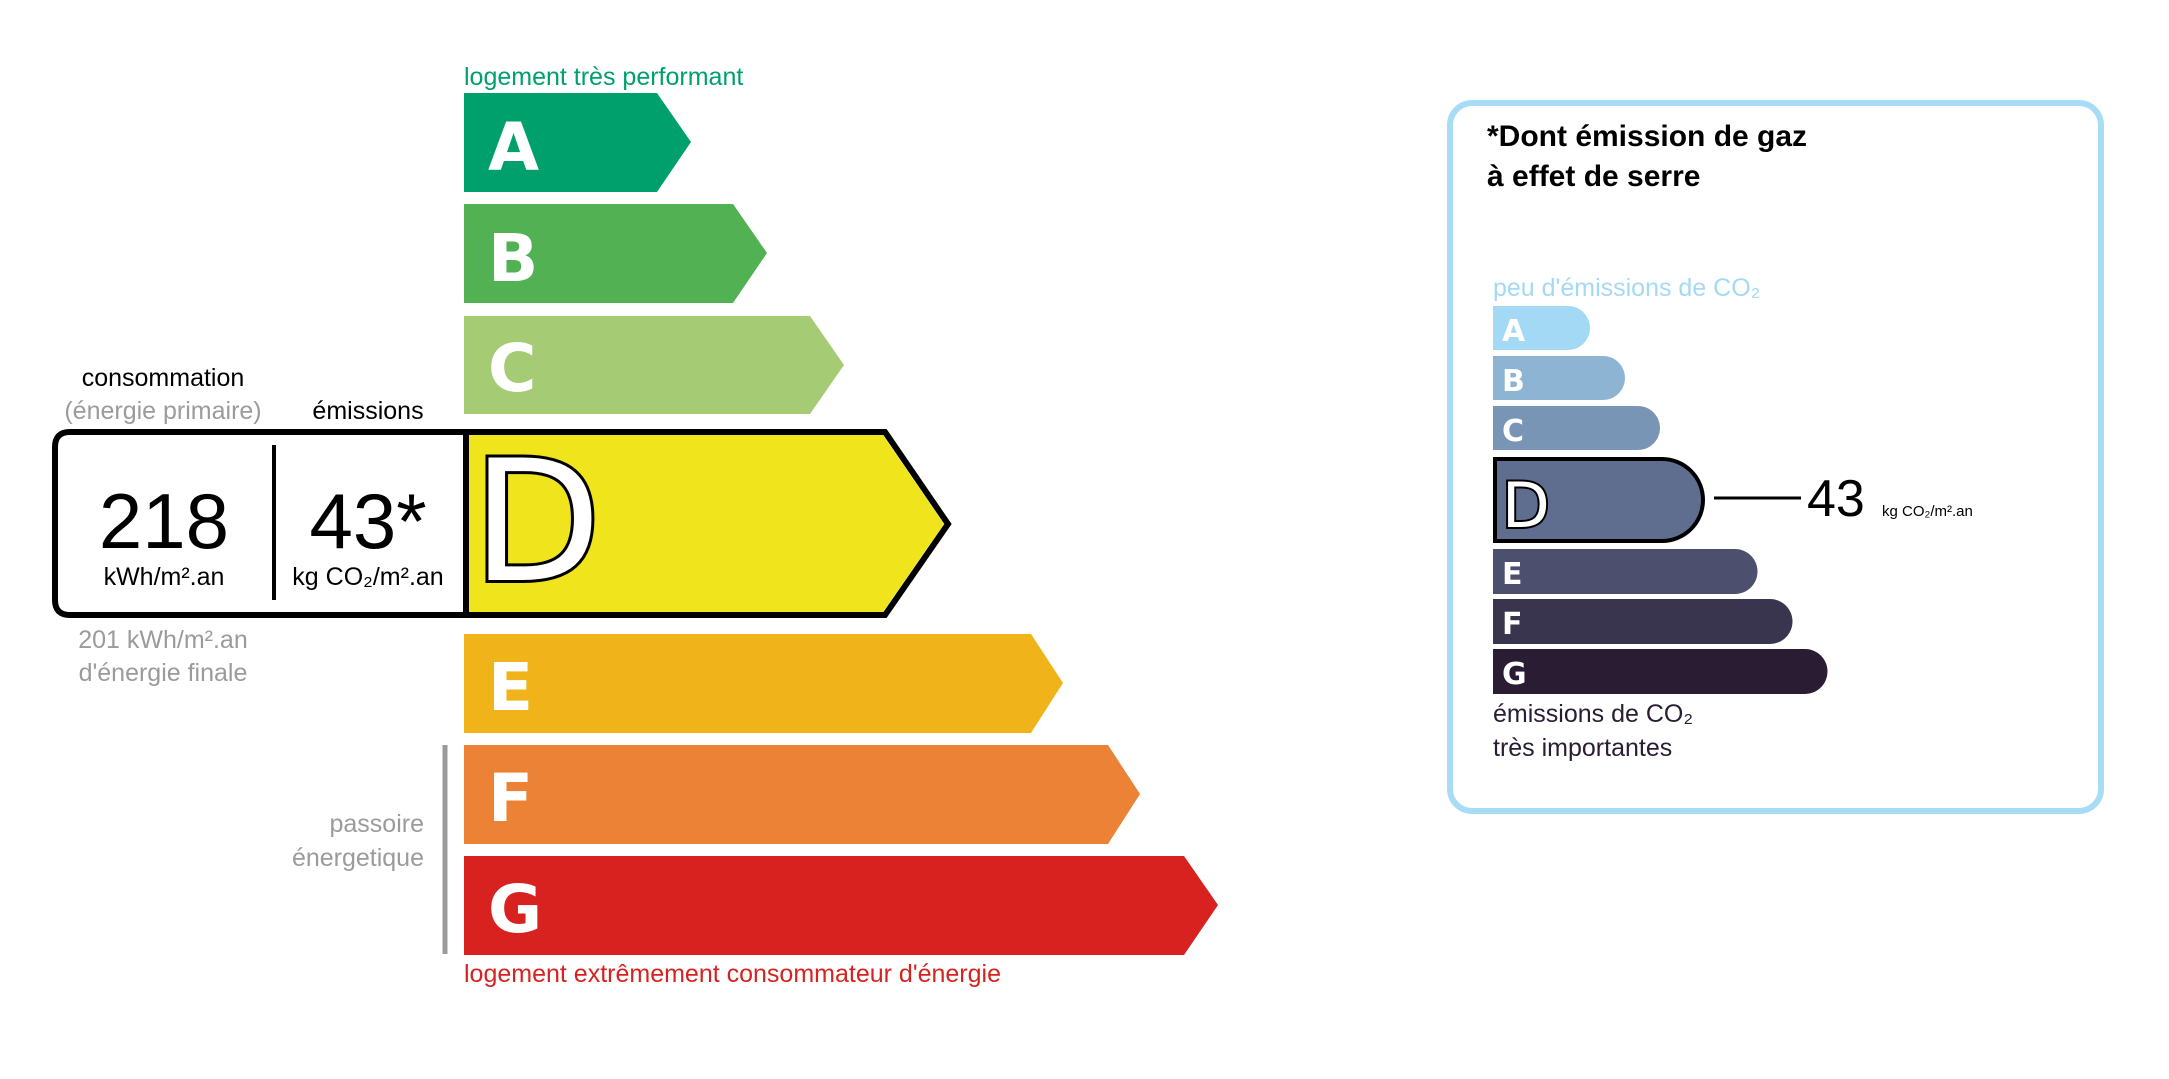  I want to click on ges-bar-f-shape, so click(1643, 621).